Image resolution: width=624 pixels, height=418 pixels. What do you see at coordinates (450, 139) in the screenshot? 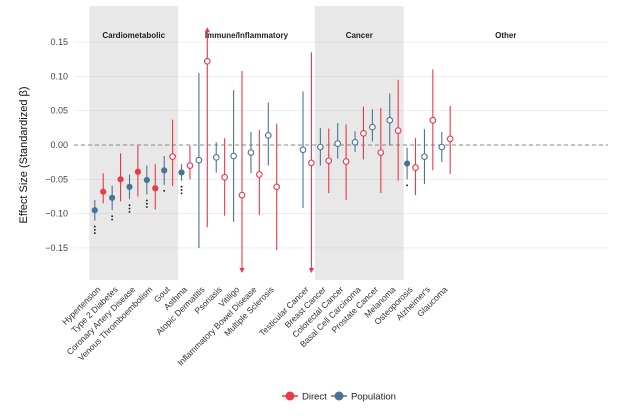
I see `direct-point-glaucoma` at bounding box center [450, 139].